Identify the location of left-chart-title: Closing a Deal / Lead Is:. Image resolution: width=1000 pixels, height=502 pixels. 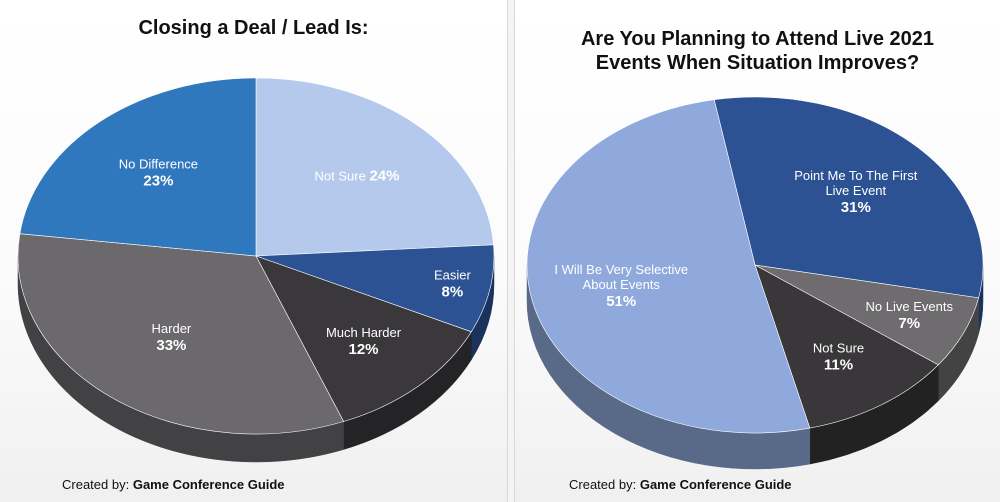
(253, 28).